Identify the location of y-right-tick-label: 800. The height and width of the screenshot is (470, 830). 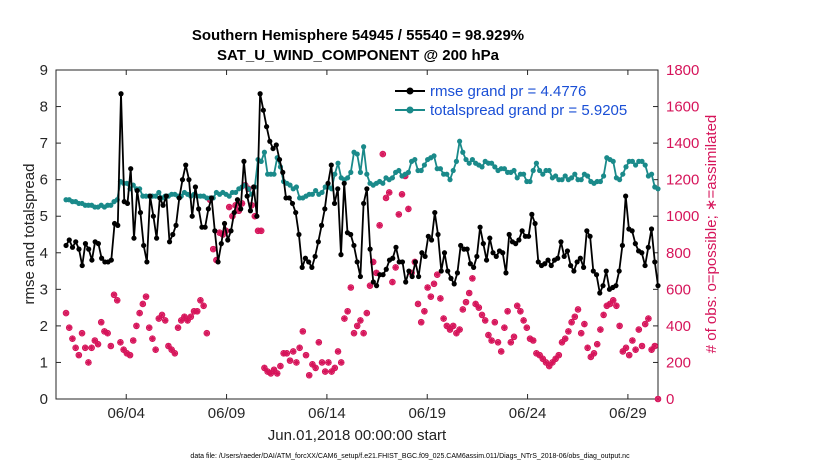
(678, 253).